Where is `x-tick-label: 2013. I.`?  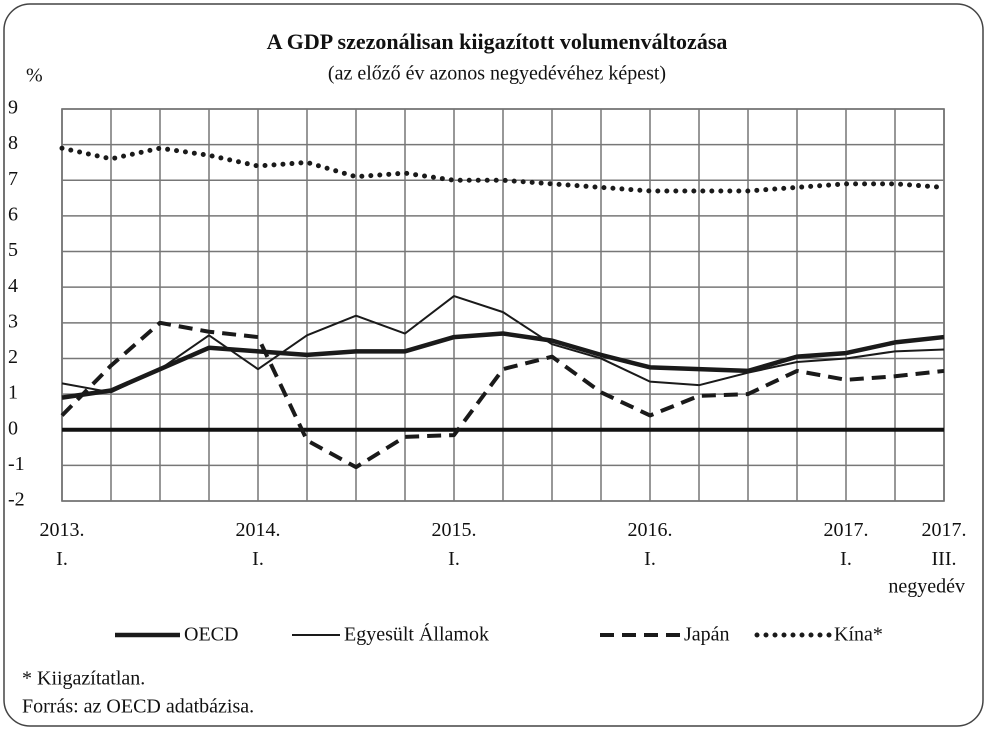 x-tick-label: 2013. I. is located at coordinates (62, 544).